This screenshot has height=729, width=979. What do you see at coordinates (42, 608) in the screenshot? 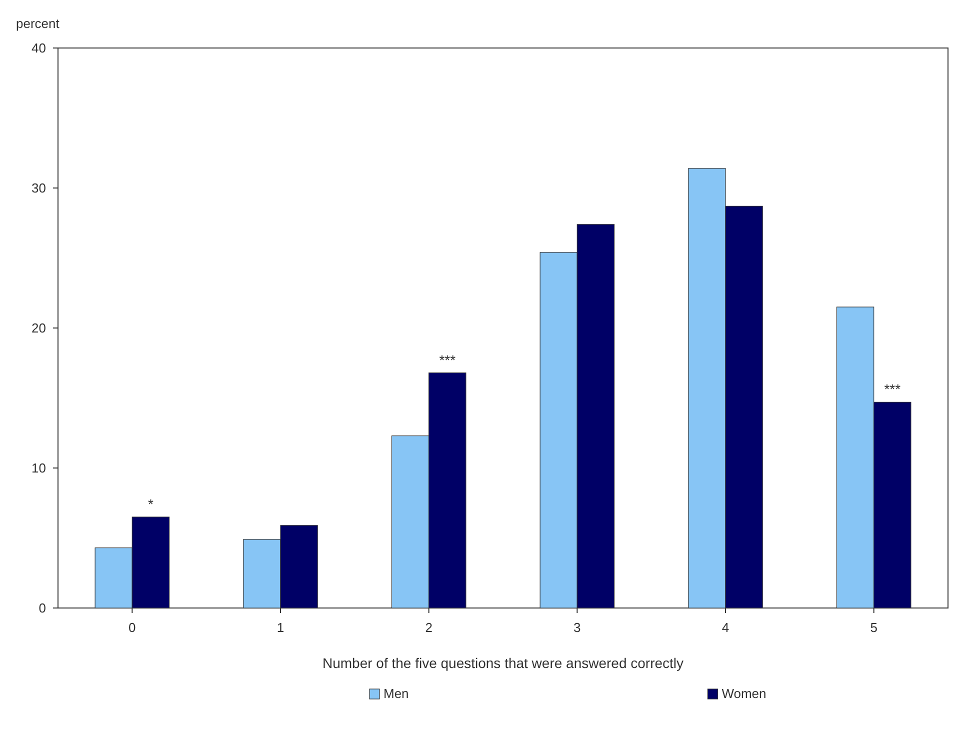
I see `y-tick-label: 0` at bounding box center [42, 608].